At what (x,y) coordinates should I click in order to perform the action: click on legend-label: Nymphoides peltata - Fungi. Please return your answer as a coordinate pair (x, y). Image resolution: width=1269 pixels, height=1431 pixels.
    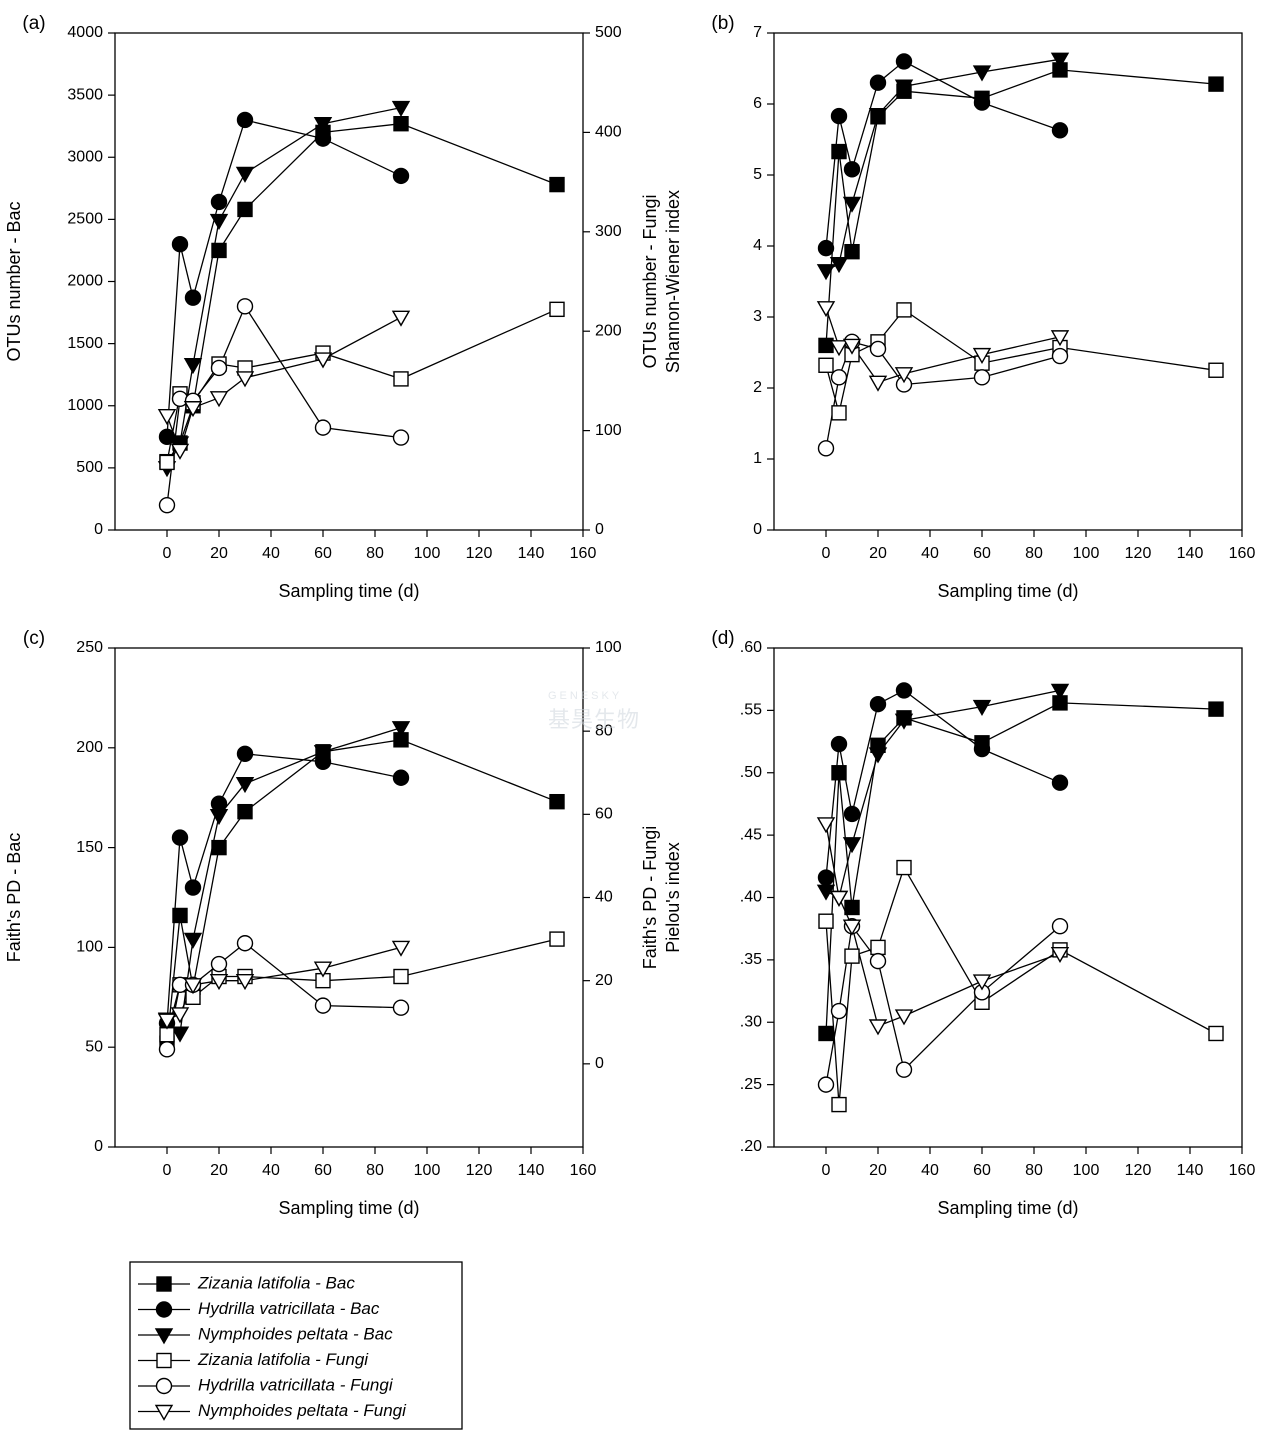
    Looking at the image, I should click on (302, 1410).